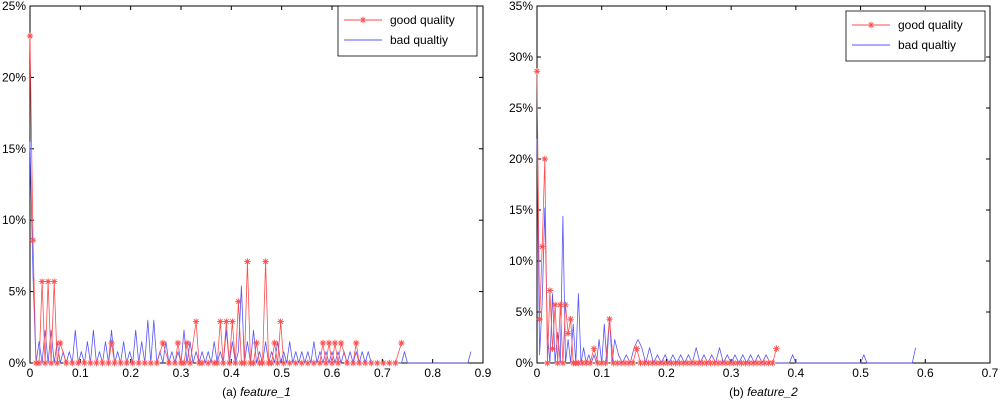 The width and height of the screenshot is (1000, 400). Describe the element at coordinates (256, 392) in the screenshot. I see `chart-caption: (a) feature_1` at that location.